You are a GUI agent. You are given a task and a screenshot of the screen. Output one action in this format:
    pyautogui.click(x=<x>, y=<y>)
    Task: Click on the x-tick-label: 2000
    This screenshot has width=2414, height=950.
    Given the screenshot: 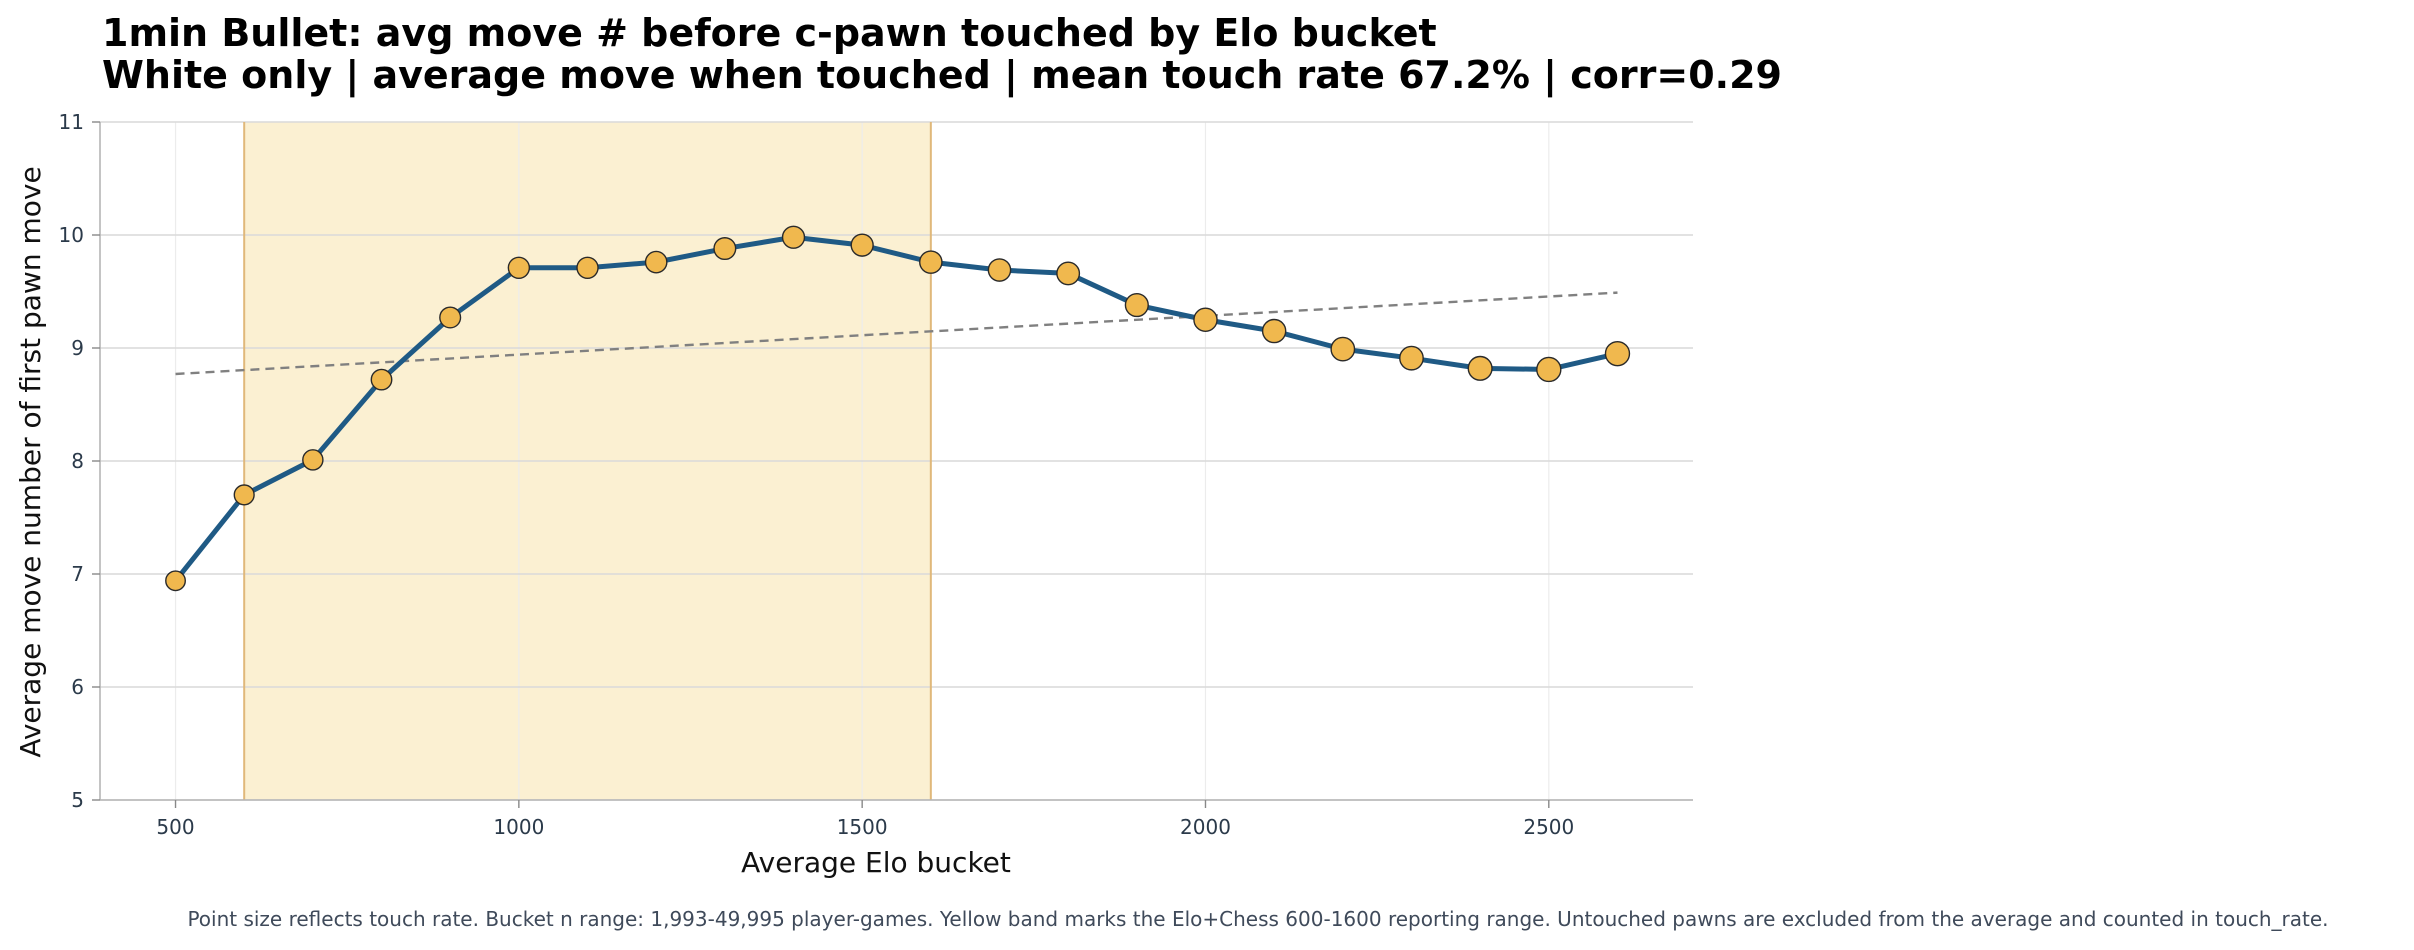 What is the action you would take?
    pyautogui.click(x=1205, y=827)
    